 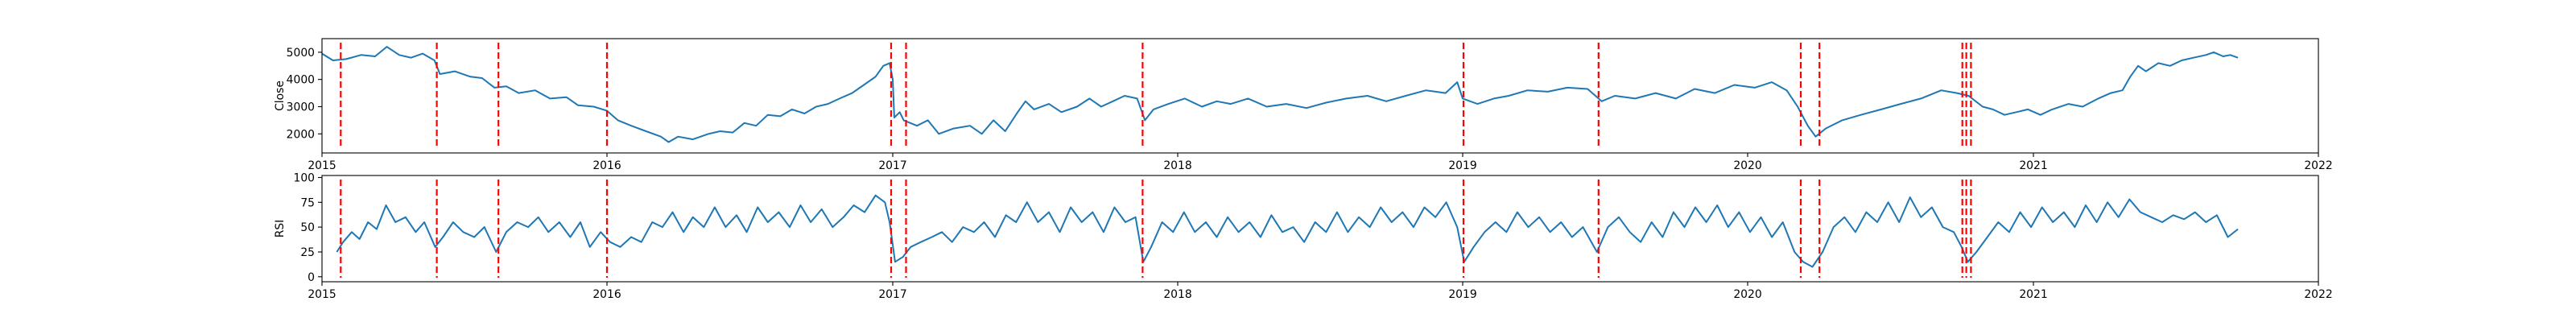 I want to click on y-tick-label: 100, so click(x=304, y=178).